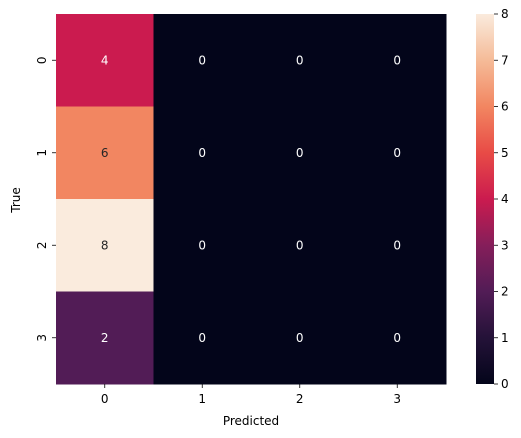 The height and width of the screenshot is (438, 521). I want to click on x-axis-ticks: 0 1 2 3, so click(251, 395).